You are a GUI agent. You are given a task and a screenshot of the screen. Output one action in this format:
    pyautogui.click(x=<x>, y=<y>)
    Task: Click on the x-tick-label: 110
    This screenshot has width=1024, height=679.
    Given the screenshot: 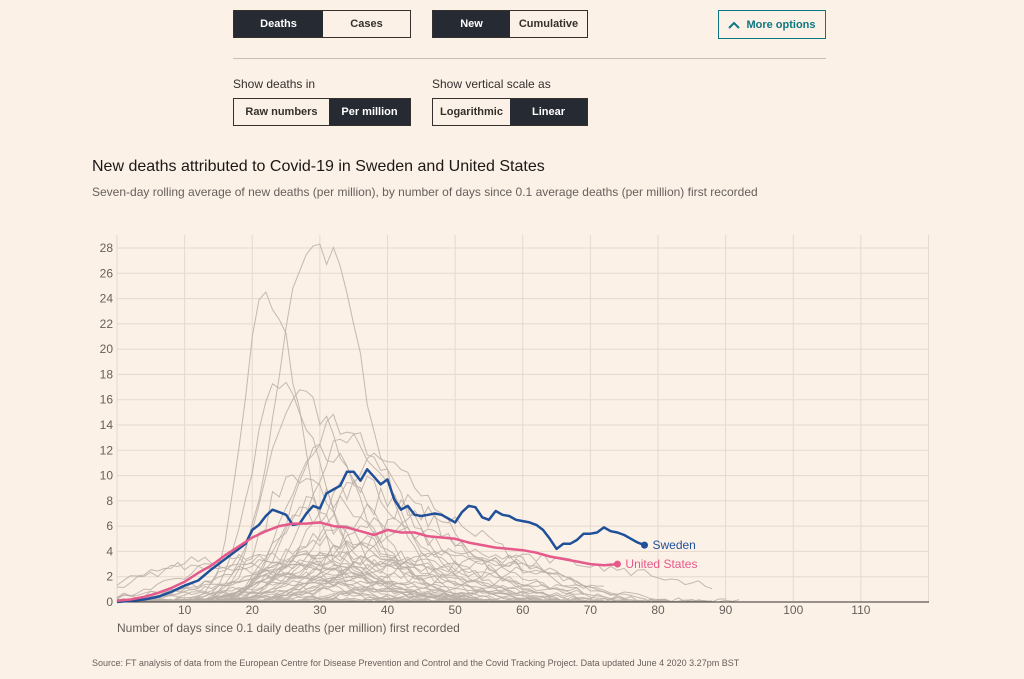 What is the action you would take?
    pyautogui.click(x=860, y=610)
    